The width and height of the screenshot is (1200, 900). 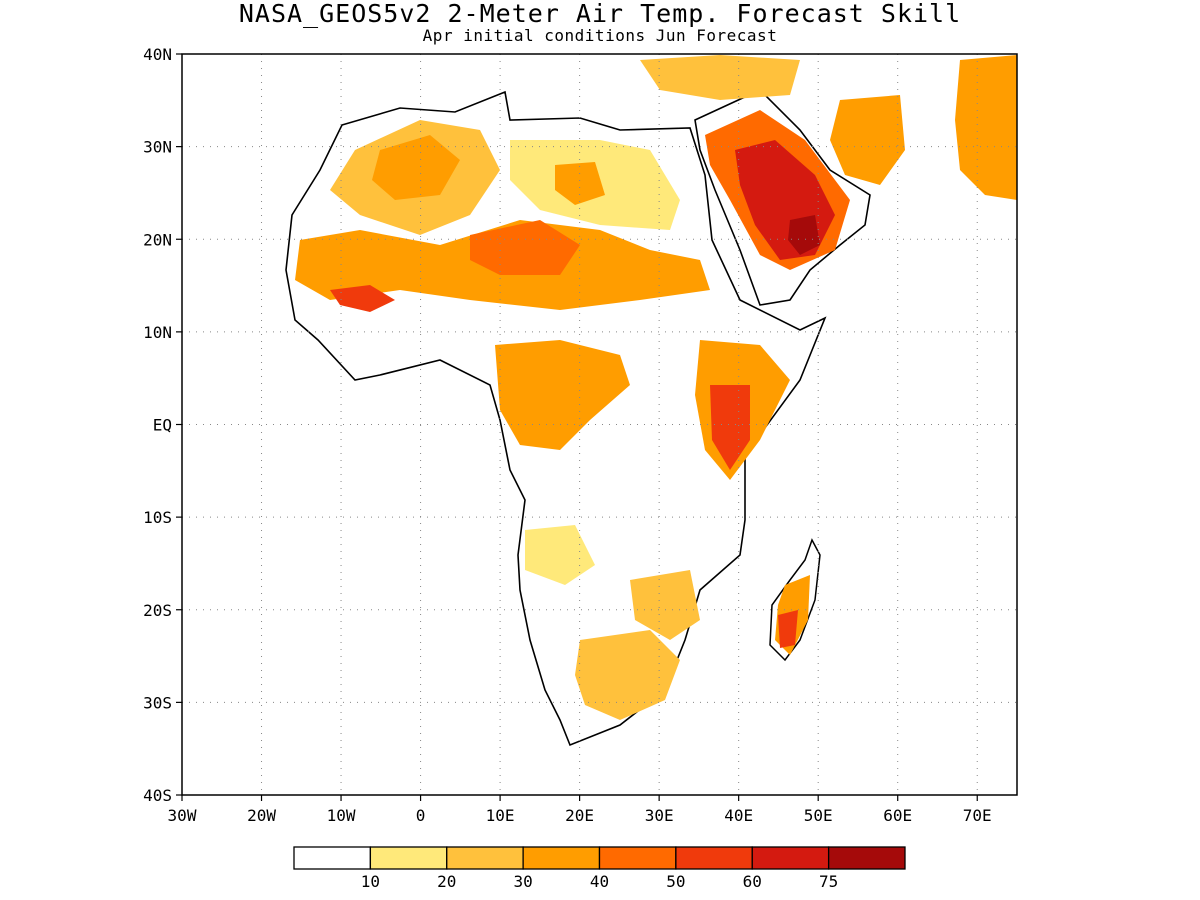 I want to click on lon-tick-label: 10W, so click(x=341, y=815).